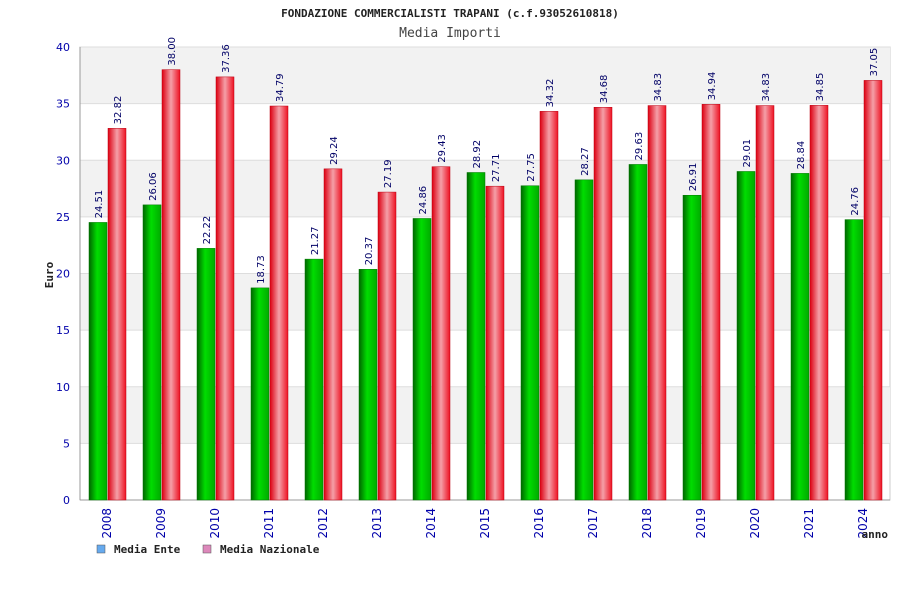  I want to click on y-tick-label: 10, so click(63, 387).